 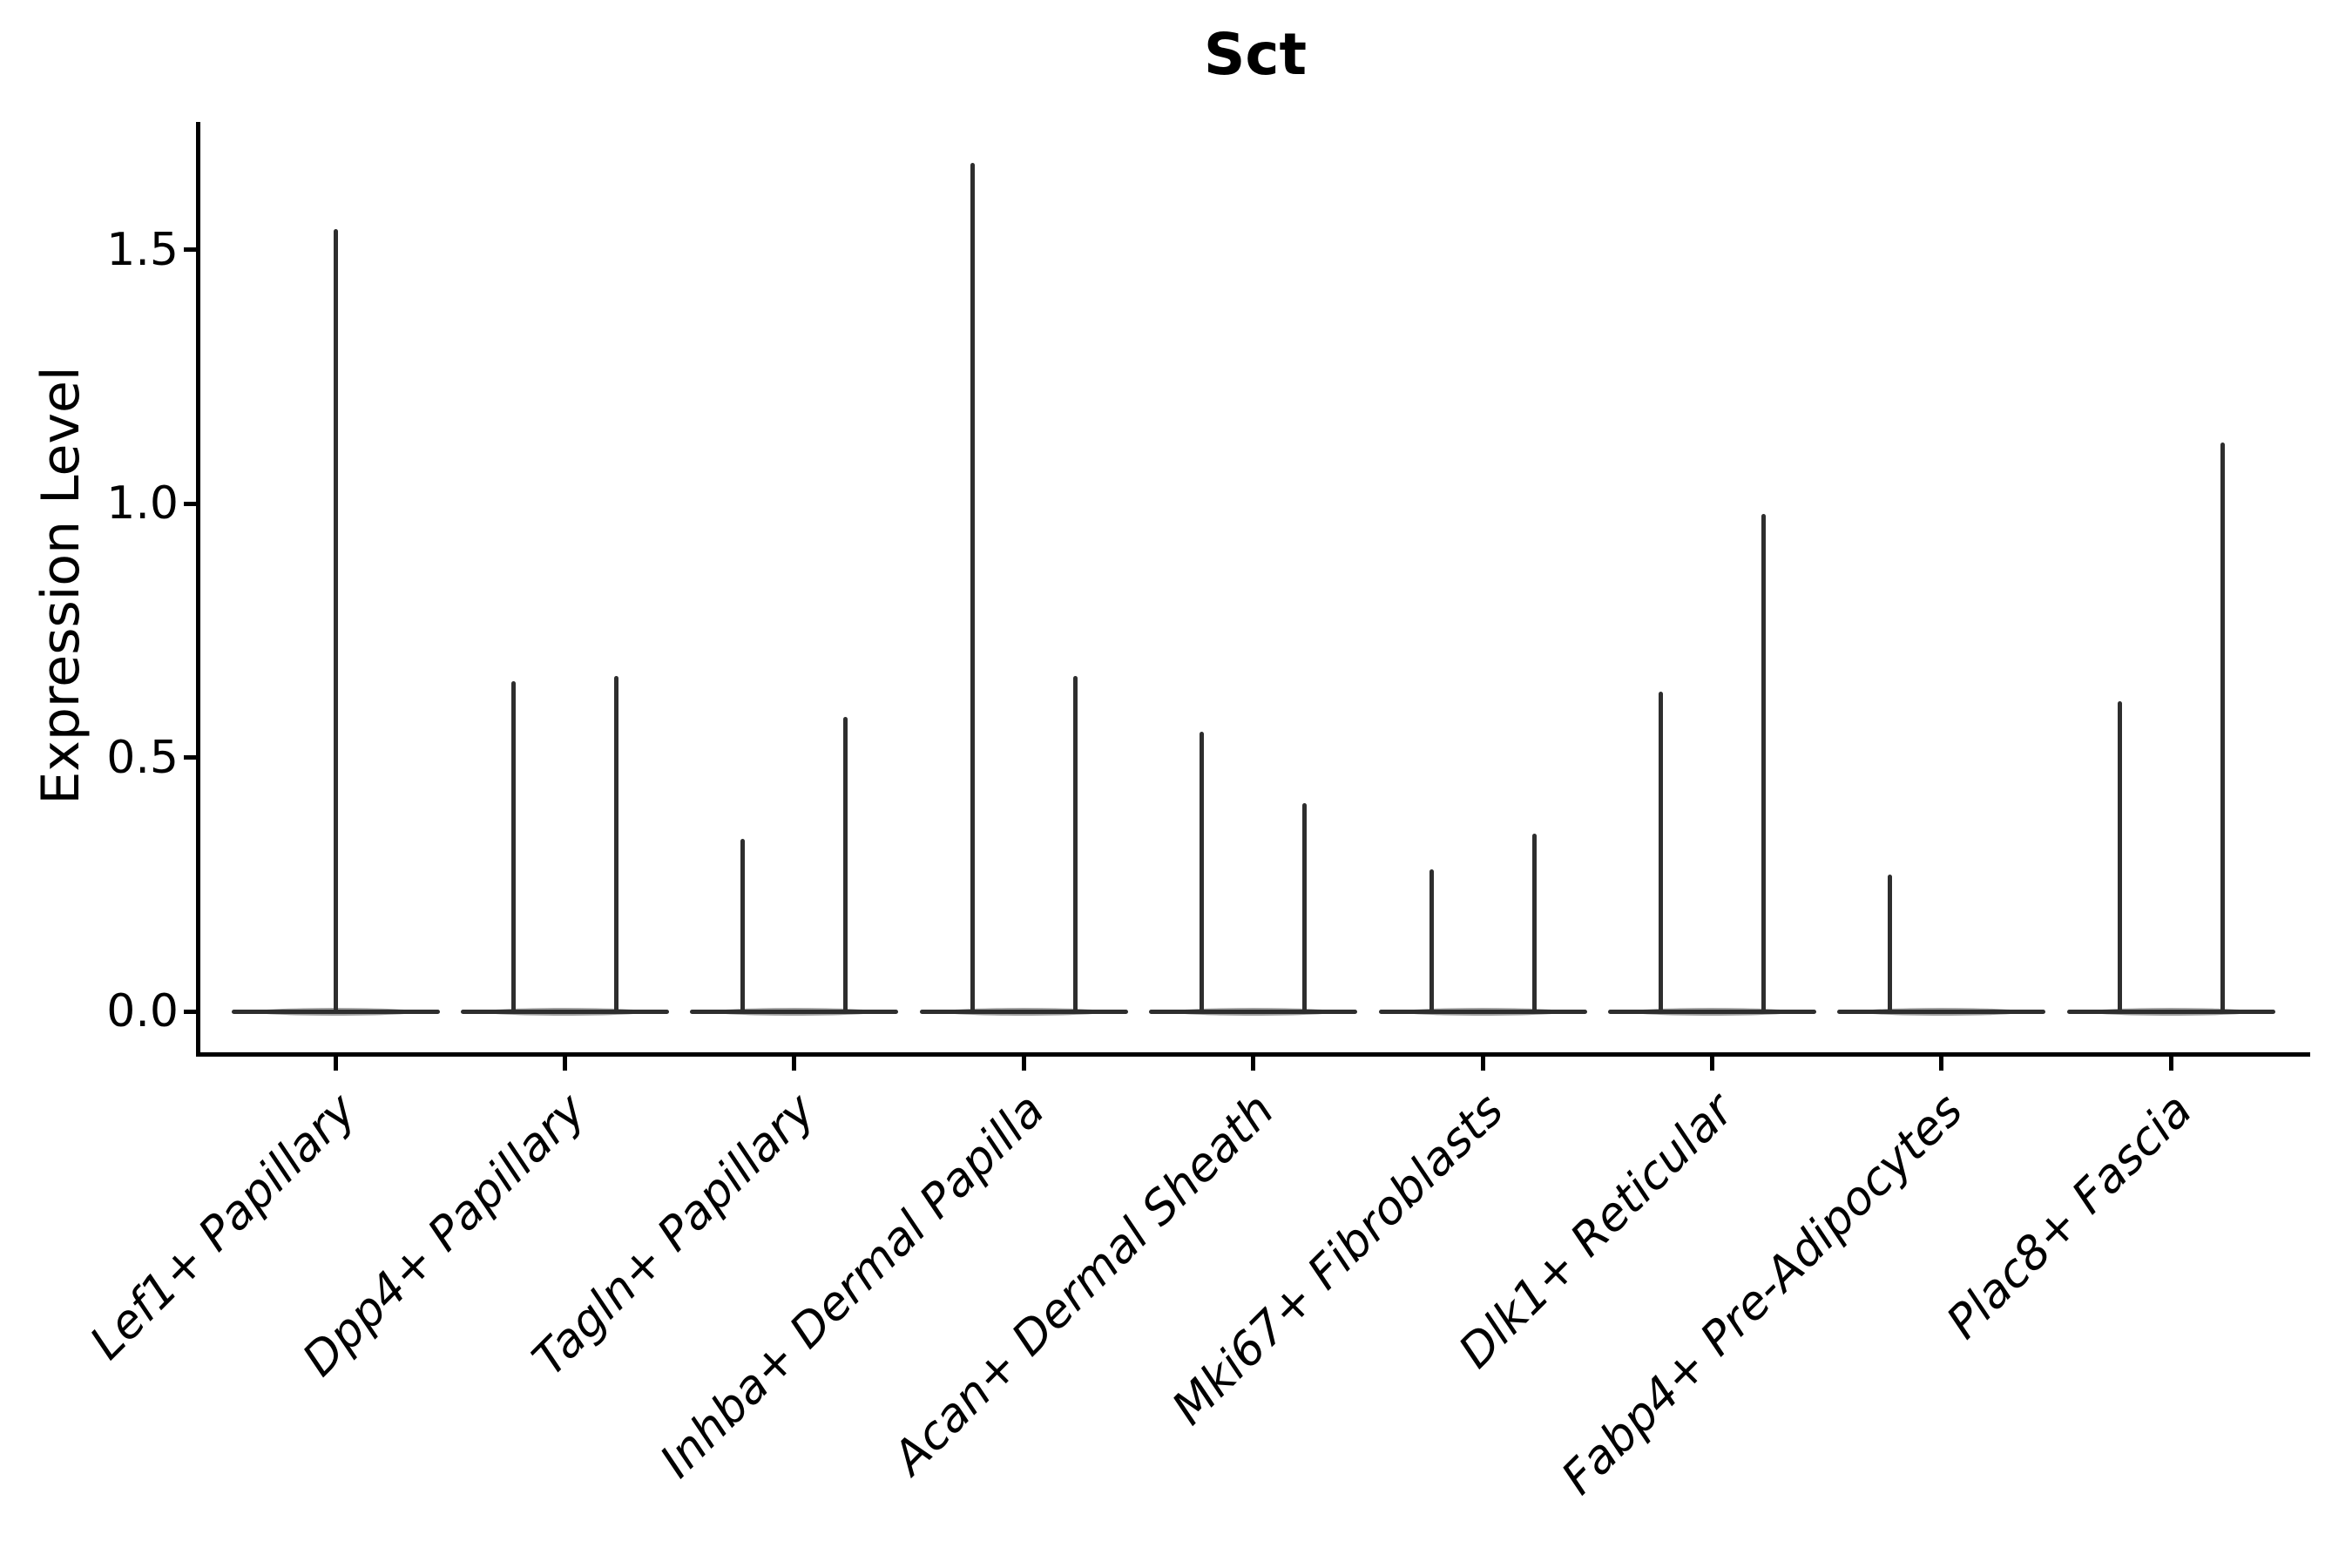 What do you see at coordinates (853, 1286) in the screenshot?
I see `x-tick-label: Inhba+ Dermal Papilla` at bounding box center [853, 1286].